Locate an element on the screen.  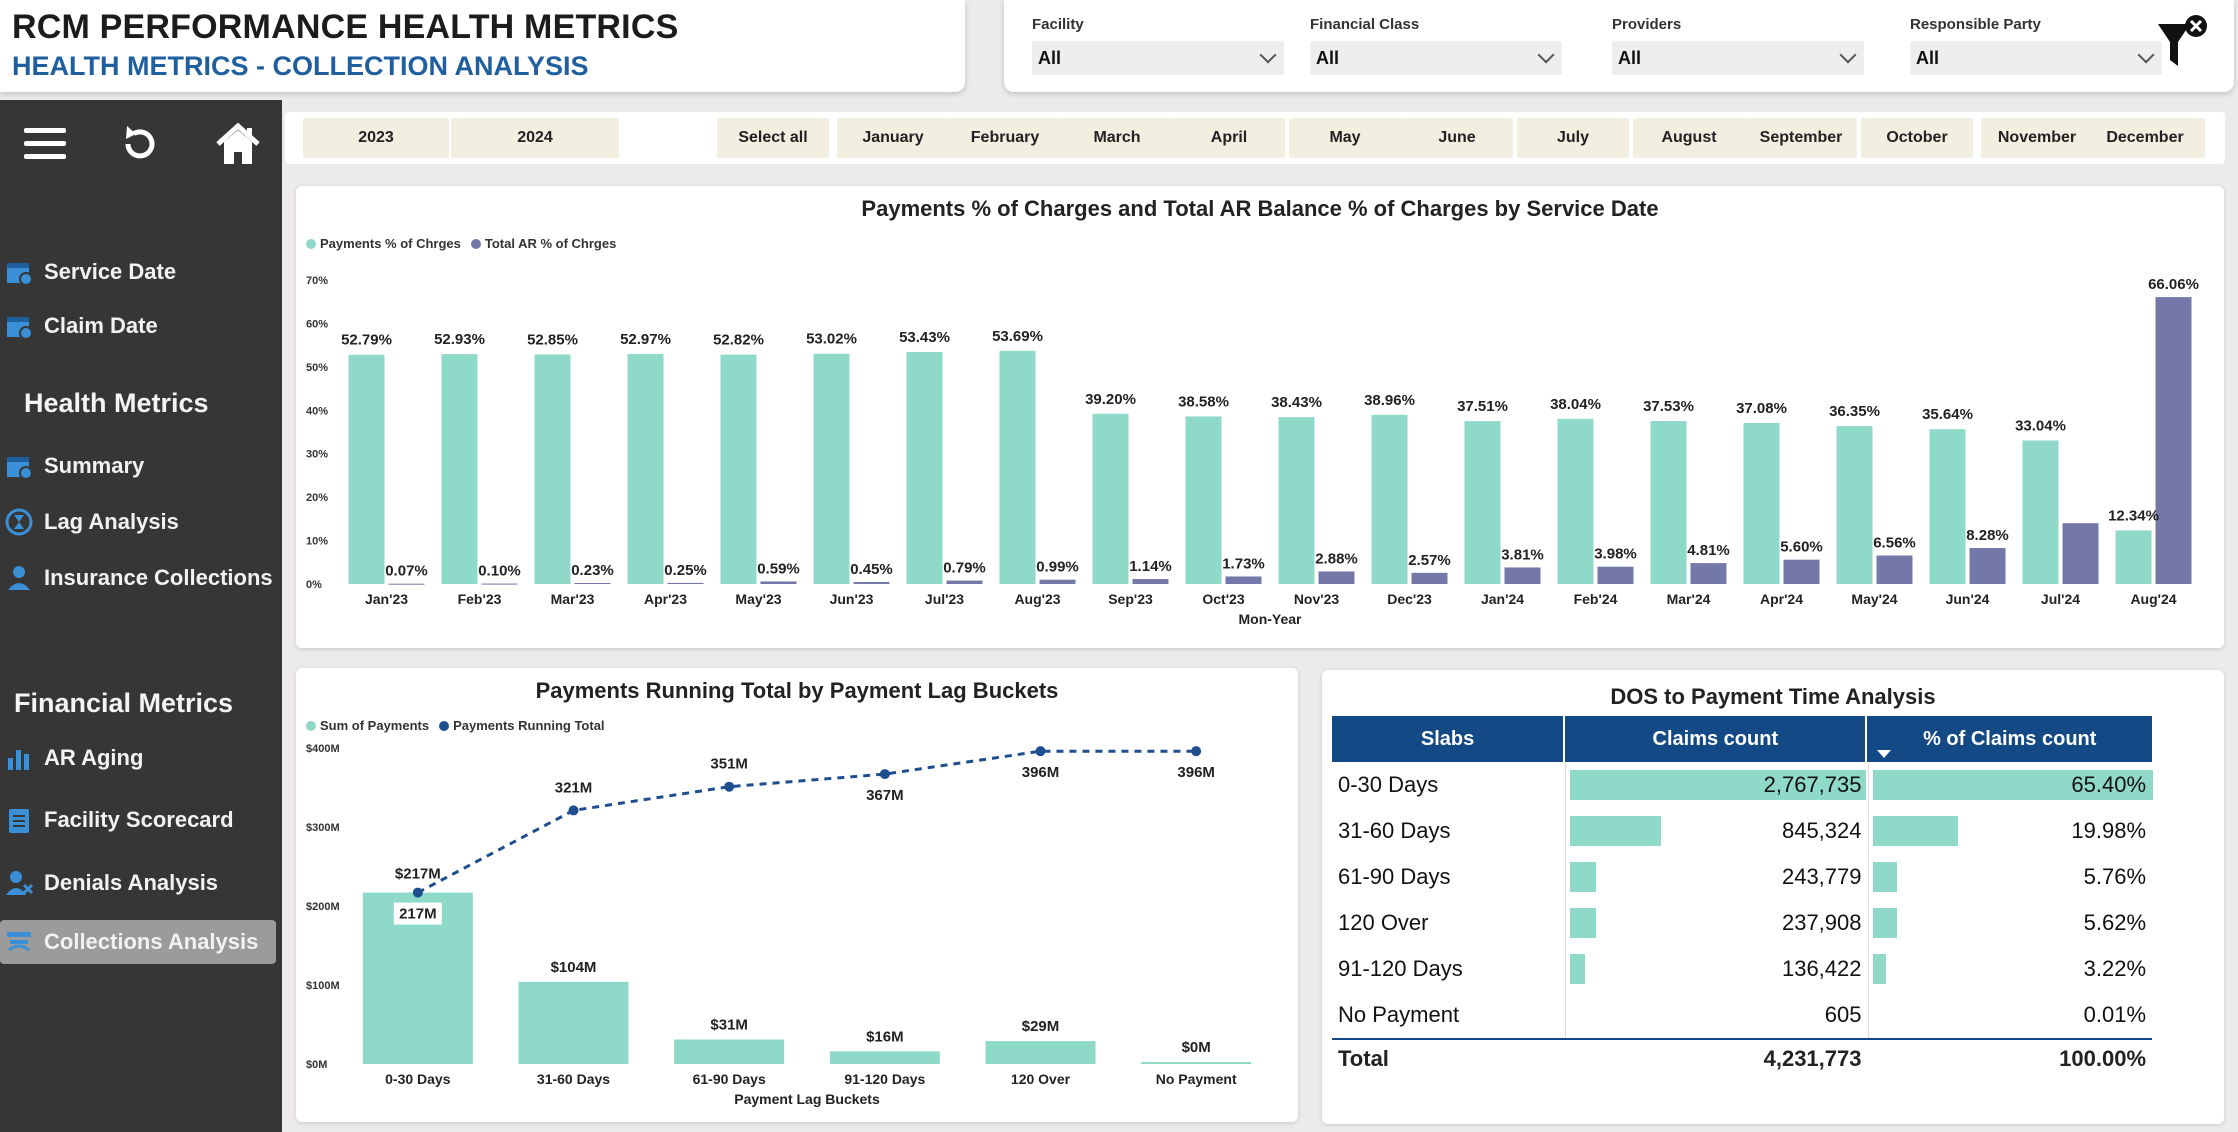
sidebar-item-facility-scorecard: Facility Scorecard is located at coordinates (119, 820).